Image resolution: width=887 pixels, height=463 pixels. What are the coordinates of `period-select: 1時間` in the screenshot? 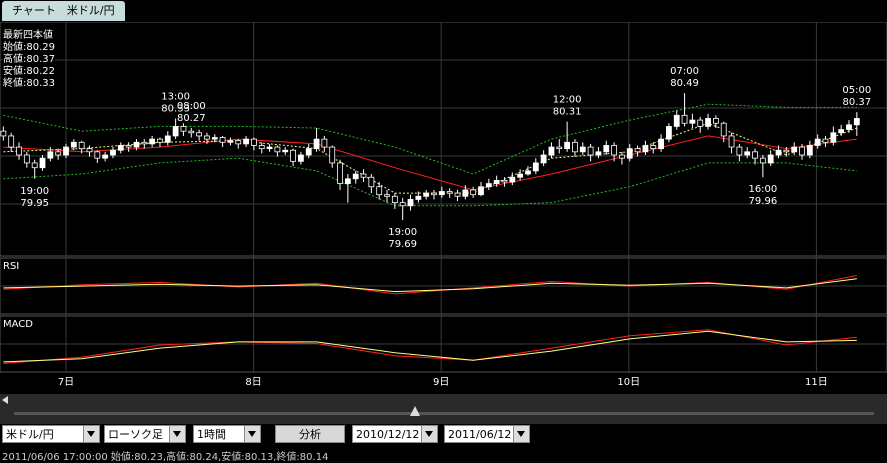 It's located at (227, 434).